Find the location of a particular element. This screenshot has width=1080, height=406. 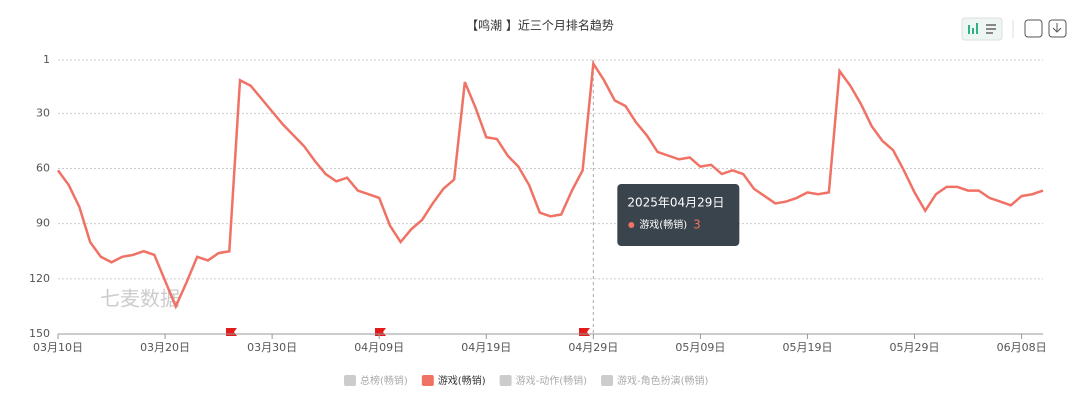

save-image is located at coordinates (1033, 28).